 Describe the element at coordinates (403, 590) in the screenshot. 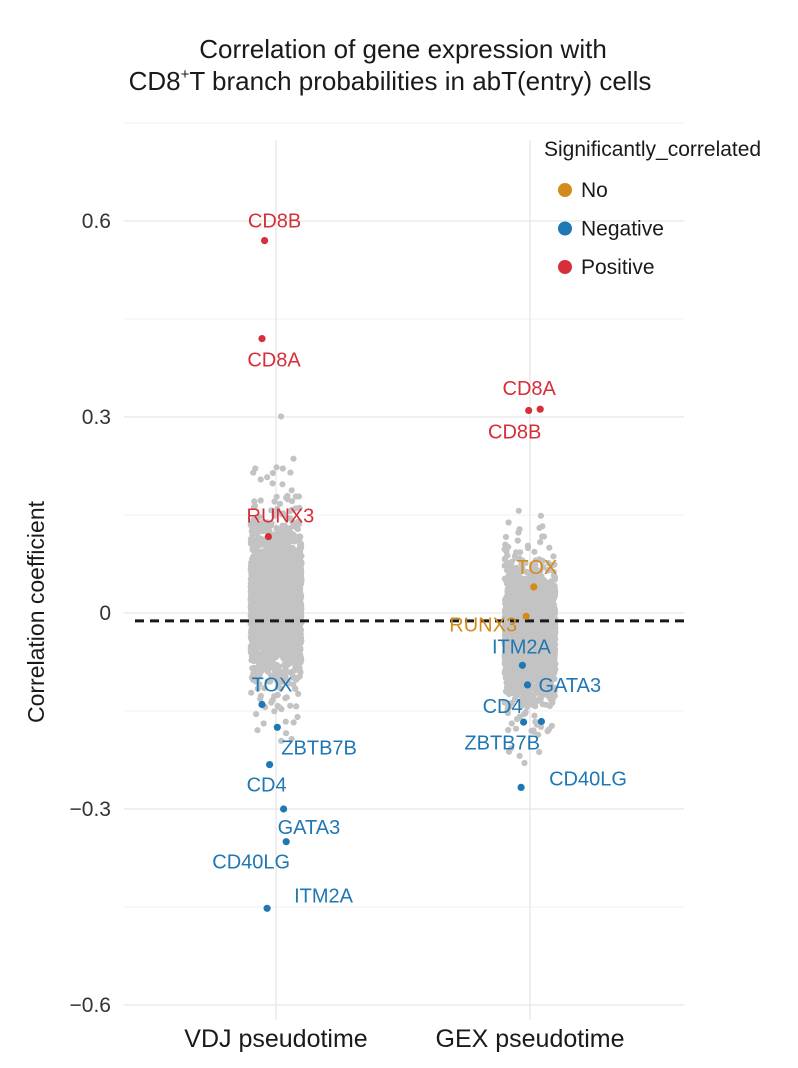

I see `background-points` at that location.